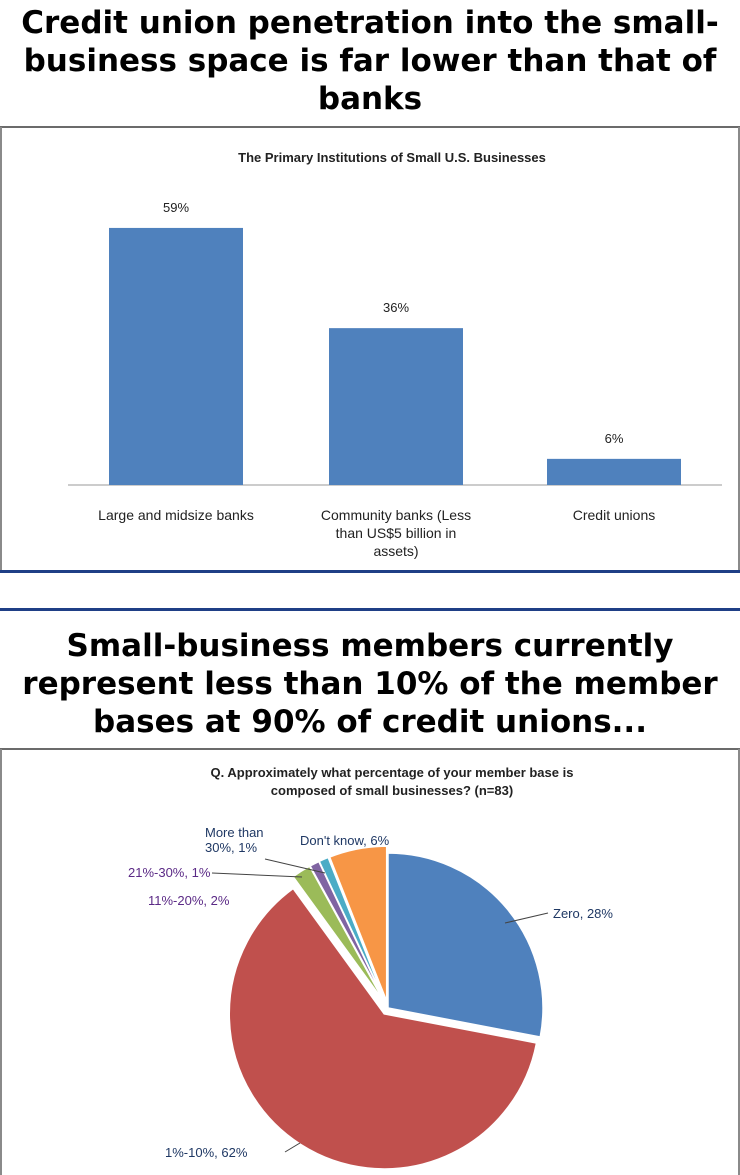 The height and width of the screenshot is (1175, 740). What do you see at coordinates (176, 515) in the screenshot?
I see `category-label: Large and midsize banks` at bounding box center [176, 515].